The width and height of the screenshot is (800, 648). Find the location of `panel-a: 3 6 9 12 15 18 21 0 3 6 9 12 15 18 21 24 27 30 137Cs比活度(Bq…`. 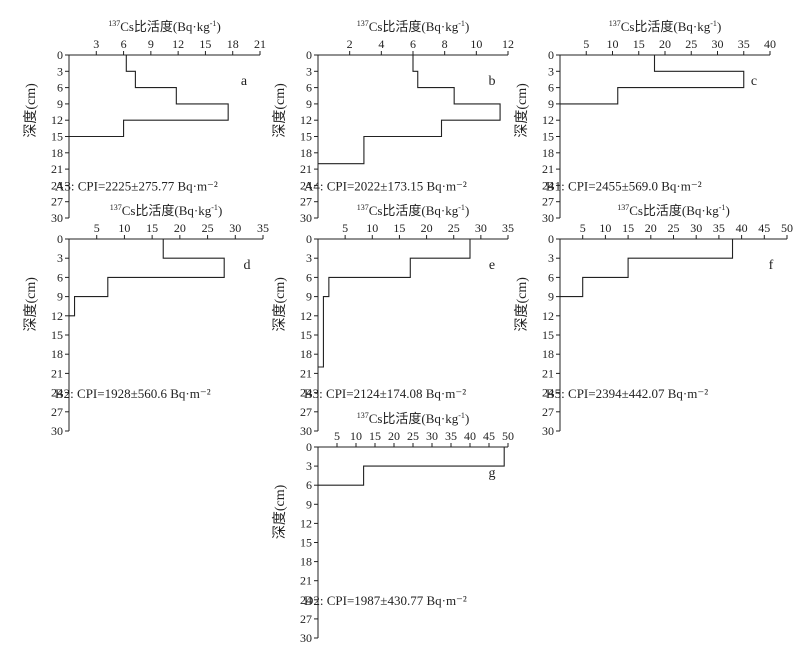

panel-a: 3 6 9 12 15 18 21 0 3 6 9 12 15 18 21 24 27 30 137Cs比活度(Bq… is located at coordinates (144, 122).